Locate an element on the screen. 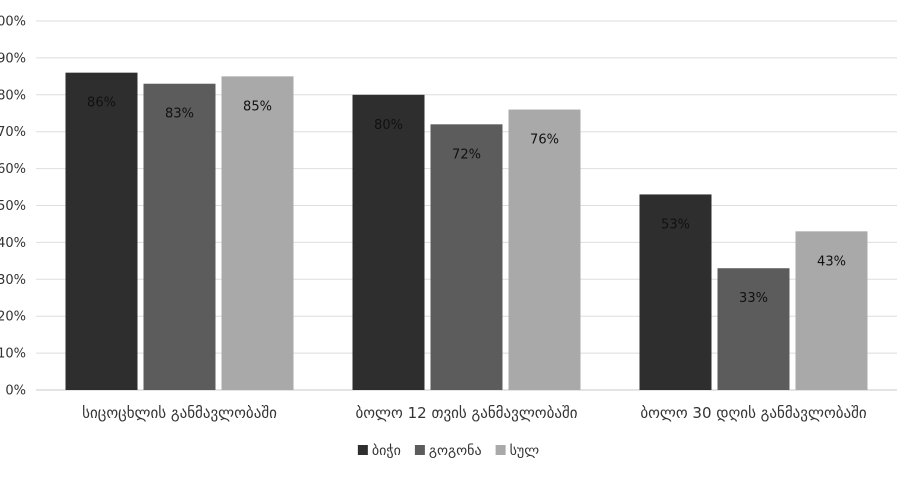 The height and width of the screenshot is (477, 897). y-tick-label: 60% is located at coordinates (13, 169).